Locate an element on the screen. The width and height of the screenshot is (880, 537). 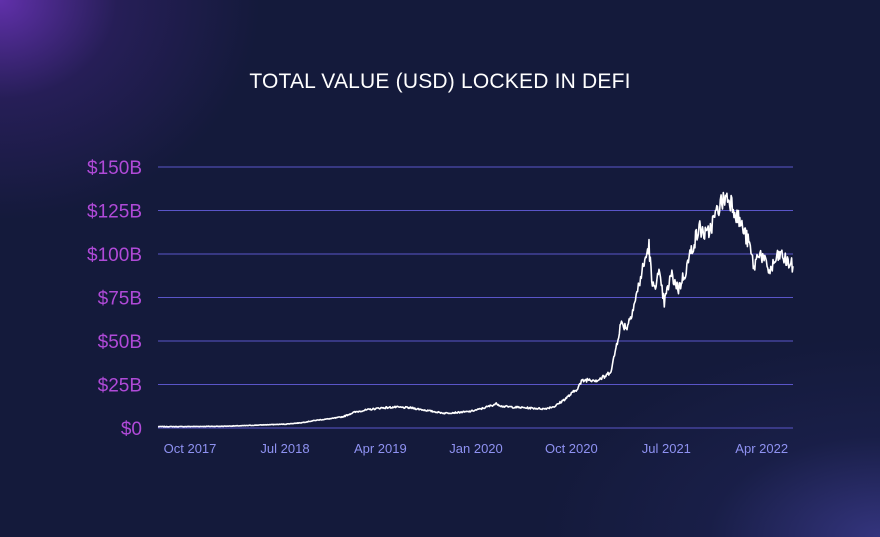
x-tick-label: Apr 2022 is located at coordinates (761, 448).